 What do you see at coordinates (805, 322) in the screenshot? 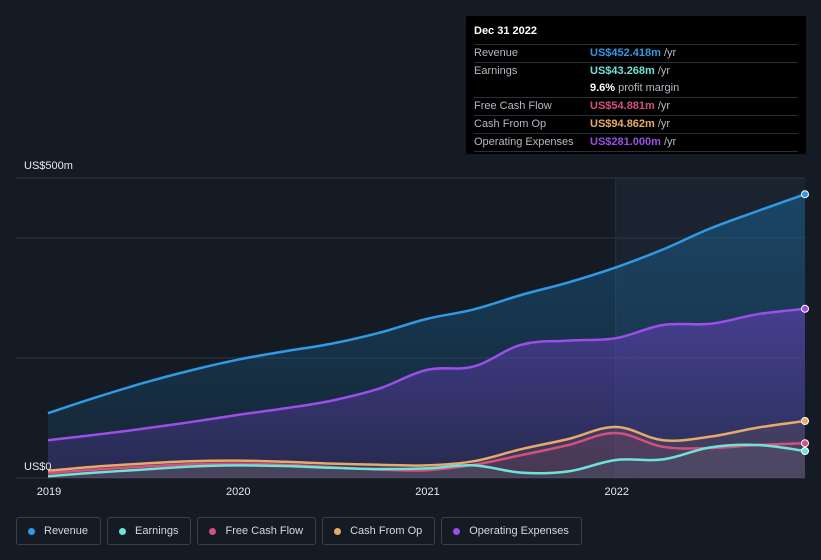
I see `series-end-markers` at bounding box center [805, 322].